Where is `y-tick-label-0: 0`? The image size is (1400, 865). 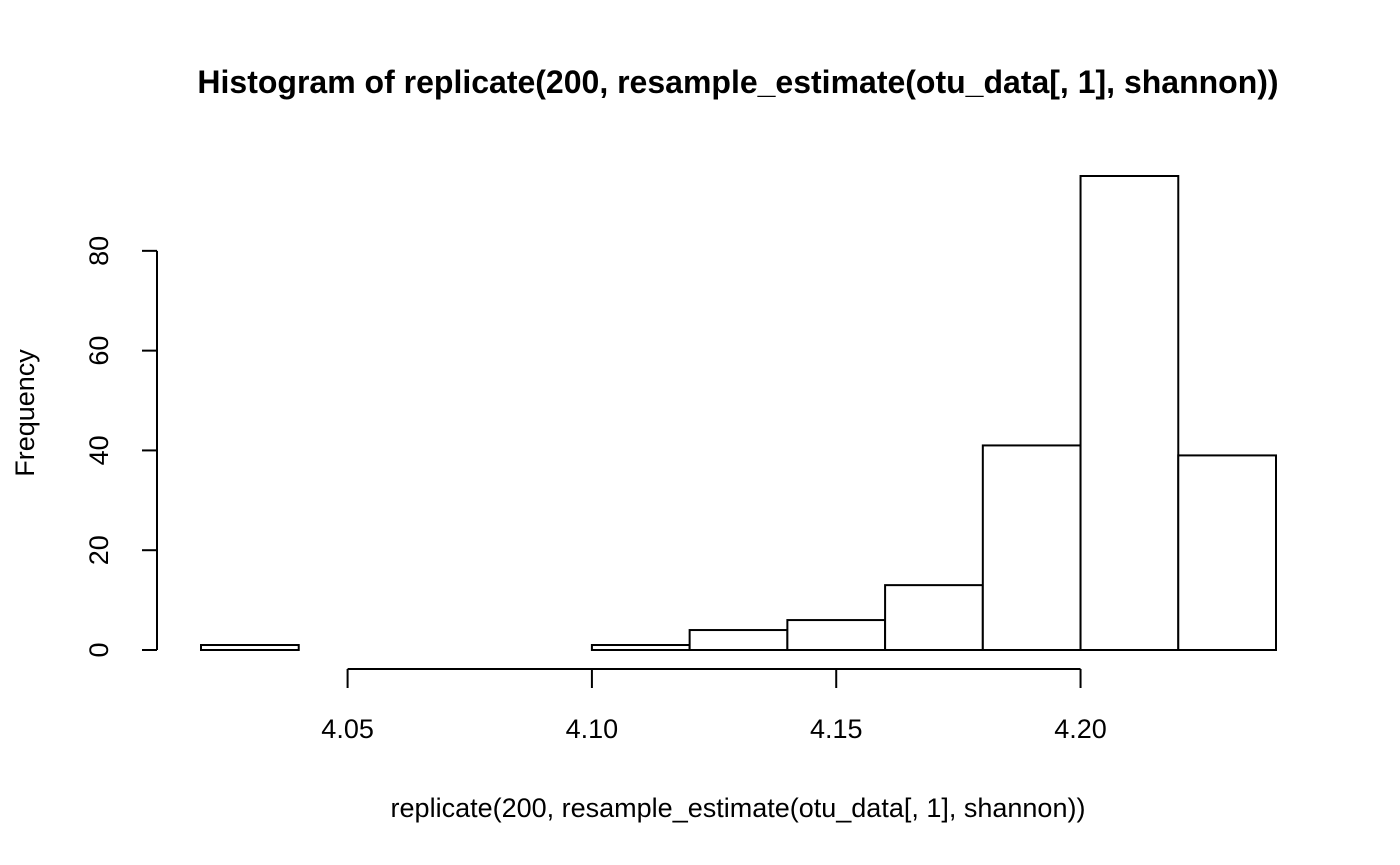 y-tick-label-0: 0 is located at coordinates (99, 649).